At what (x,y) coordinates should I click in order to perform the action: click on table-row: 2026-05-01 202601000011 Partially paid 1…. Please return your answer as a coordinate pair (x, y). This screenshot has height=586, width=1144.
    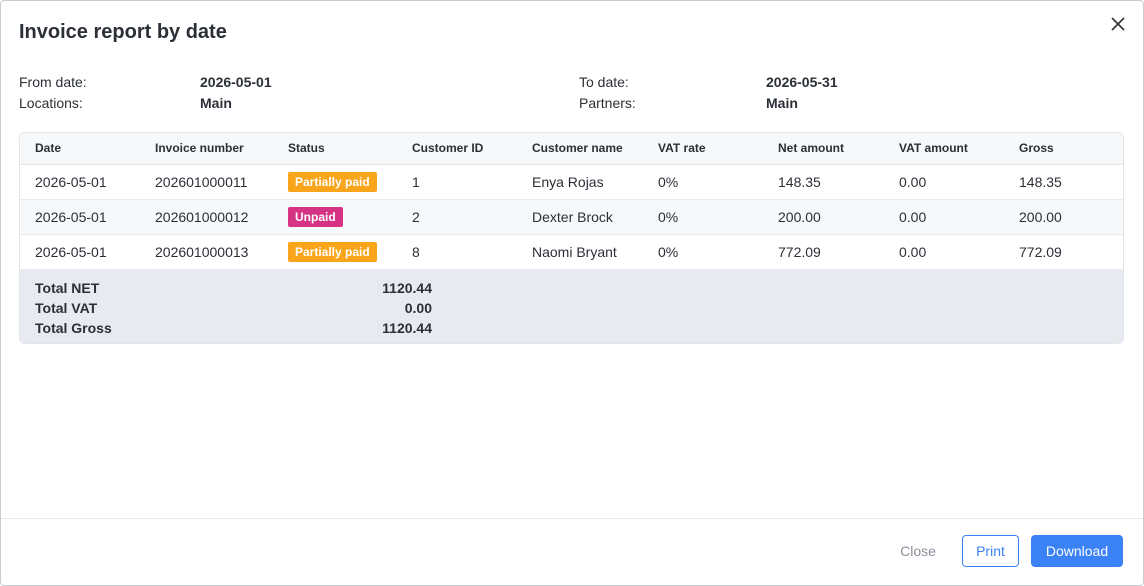
    Looking at the image, I should click on (571, 182).